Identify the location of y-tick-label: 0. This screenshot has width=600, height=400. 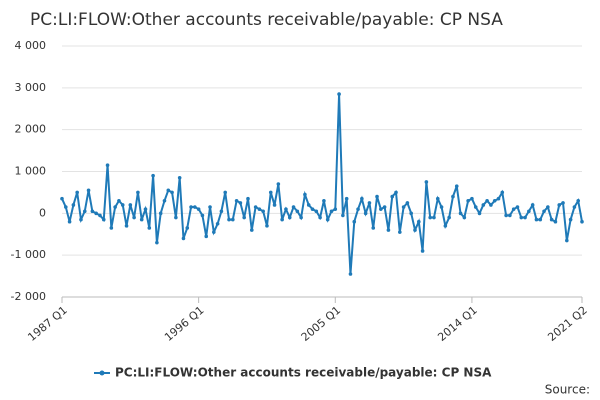
(42, 212).